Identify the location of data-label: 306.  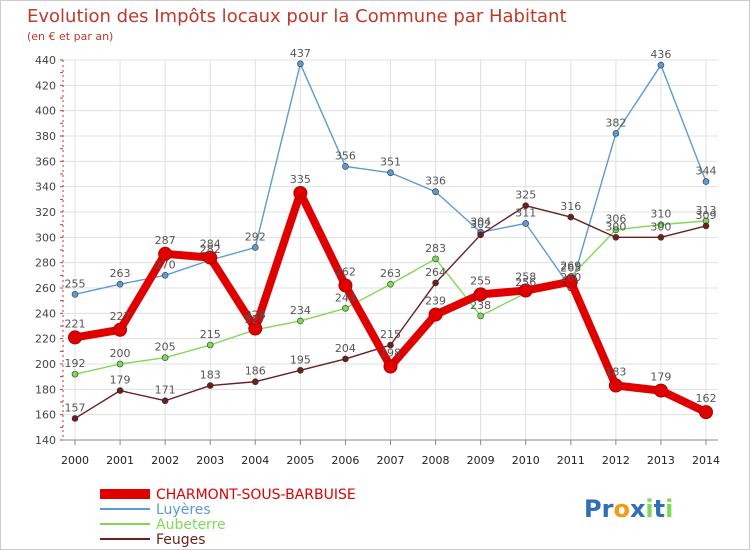
(615, 219).